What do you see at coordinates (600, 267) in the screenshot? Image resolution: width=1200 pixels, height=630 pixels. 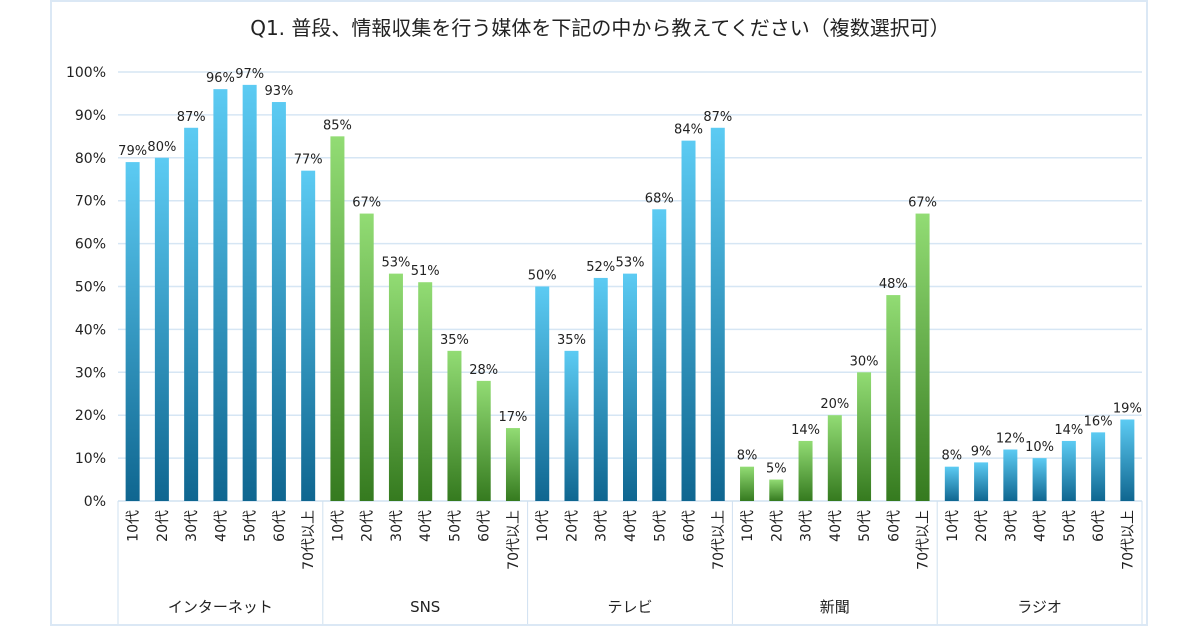 I see `data-label: 52%` at bounding box center [600, 267].